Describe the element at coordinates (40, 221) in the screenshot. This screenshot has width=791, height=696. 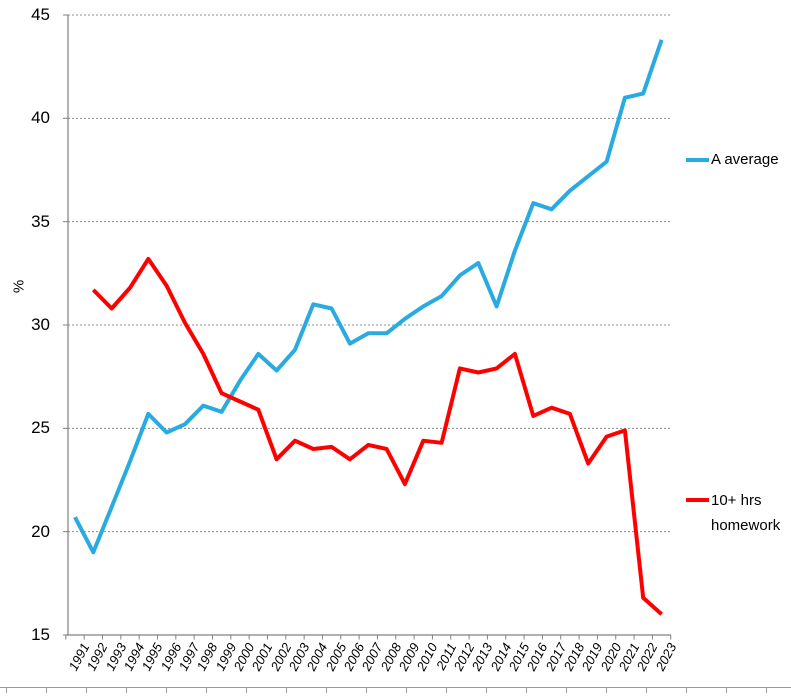
I see `y-tick-label-35: 35` at that location.